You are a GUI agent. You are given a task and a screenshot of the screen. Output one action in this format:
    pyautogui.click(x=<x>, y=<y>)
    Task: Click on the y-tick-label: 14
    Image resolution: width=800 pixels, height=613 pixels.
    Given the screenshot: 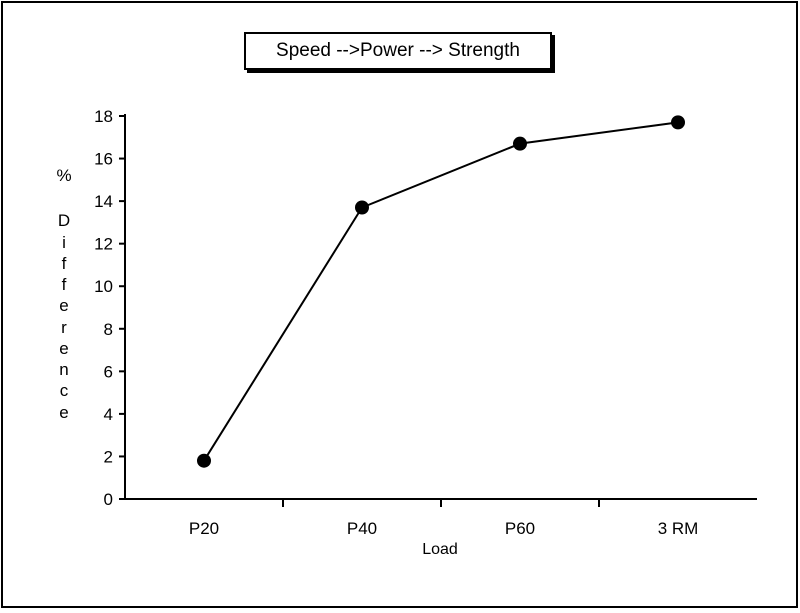 What is the action you would take?
    pyautogui.click(x=103, y=201)
    